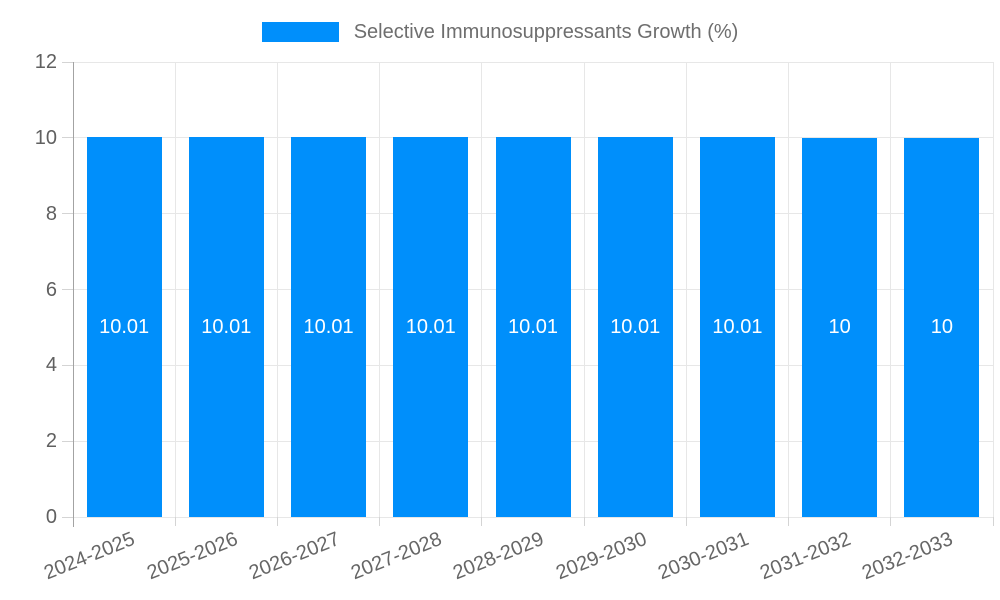  I want to click on x-axis-tick-label: 2027-2028, so click(397, 556).